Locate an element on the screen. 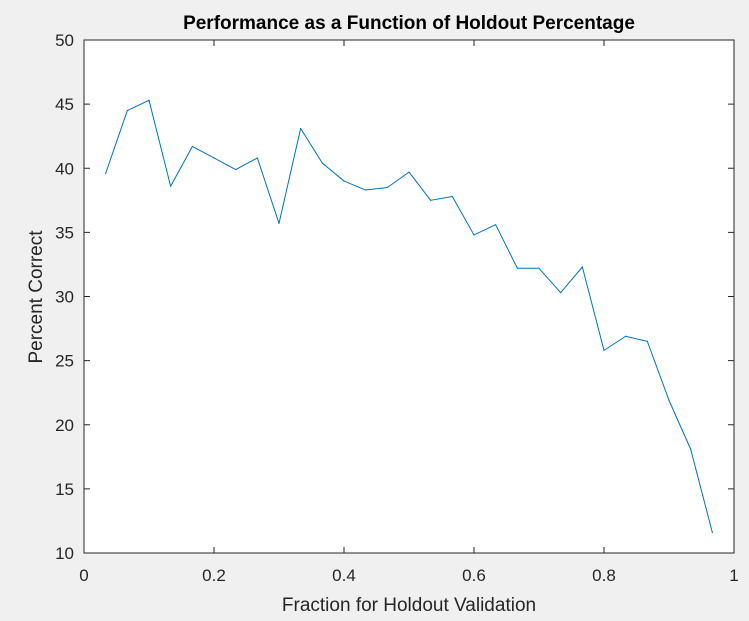  y-tick-label: 10 is located at coordinates (64, 553).